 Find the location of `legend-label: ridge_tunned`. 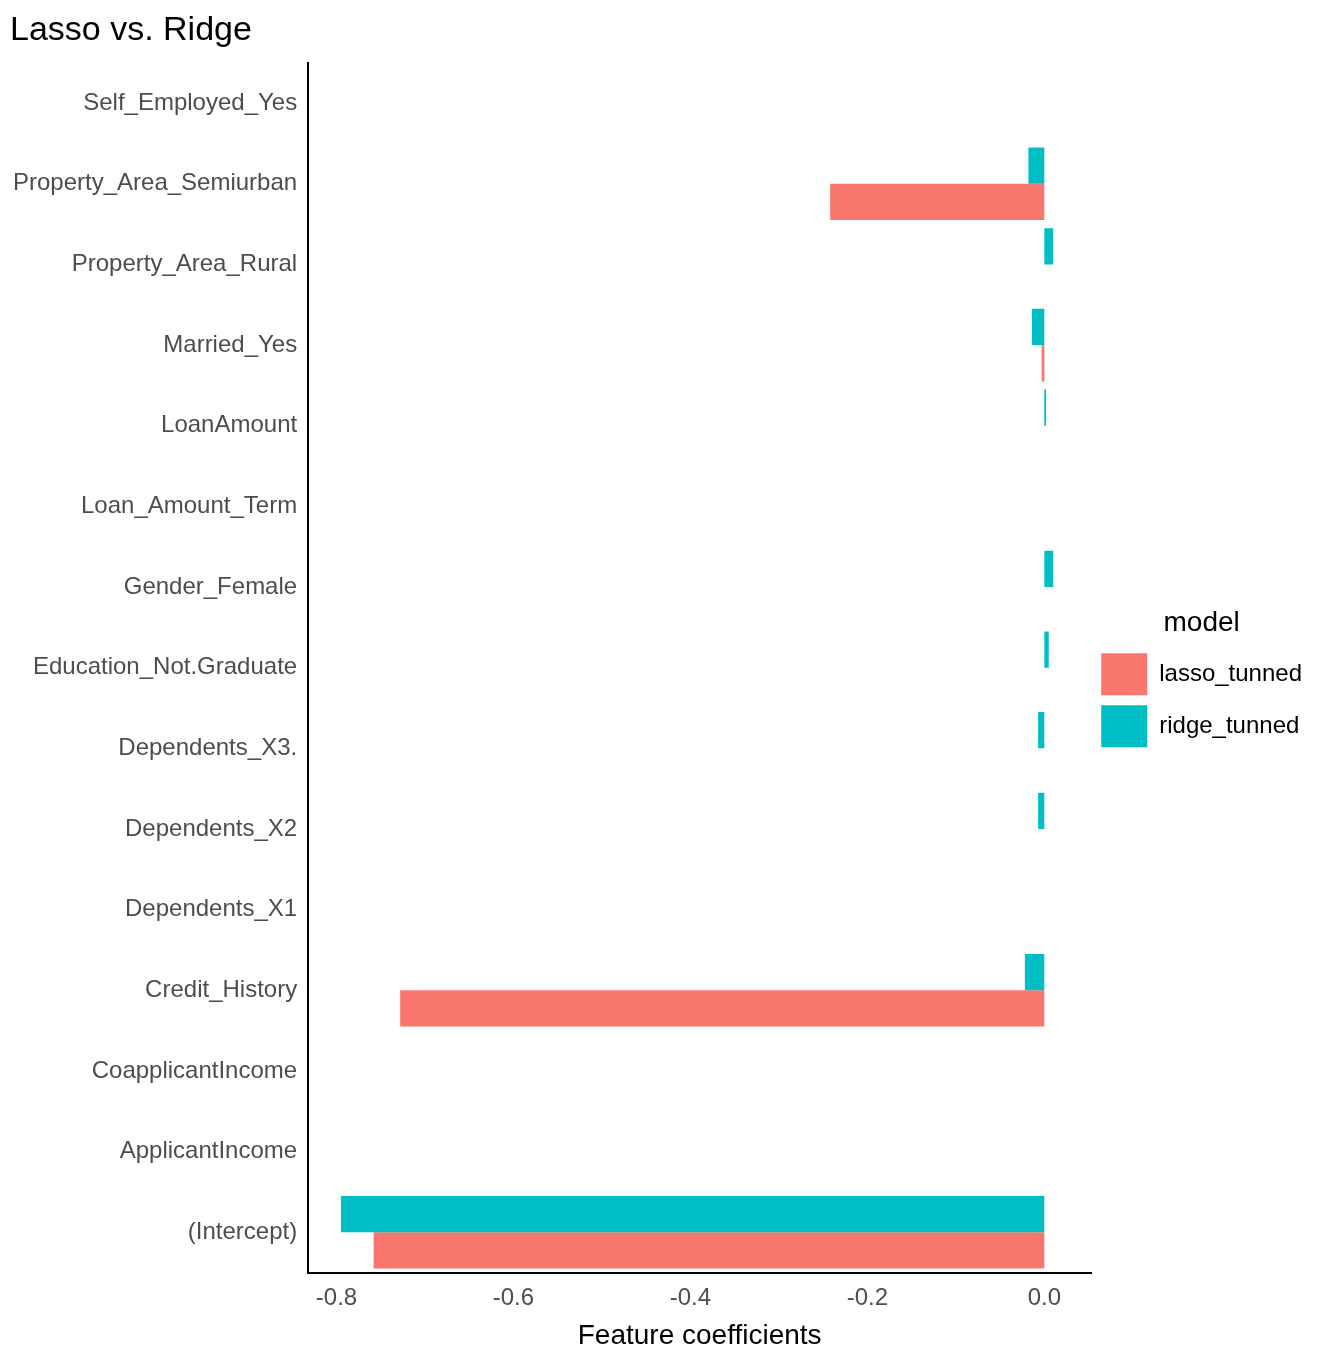

legend-label: ridge_tunned is located at coordinates (1229, 724).